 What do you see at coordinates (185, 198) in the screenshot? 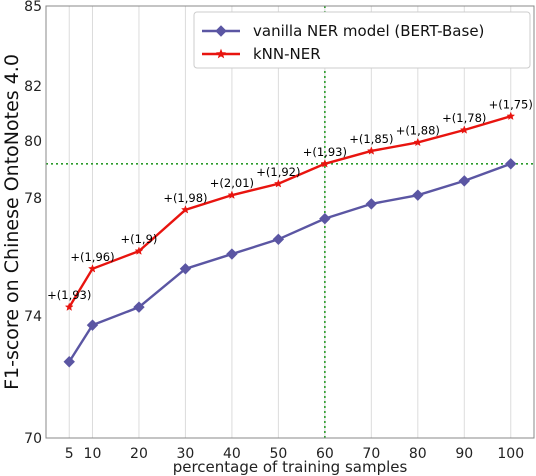
I see `annotation-30: +(1,98)` at bounding box center [185, 198].